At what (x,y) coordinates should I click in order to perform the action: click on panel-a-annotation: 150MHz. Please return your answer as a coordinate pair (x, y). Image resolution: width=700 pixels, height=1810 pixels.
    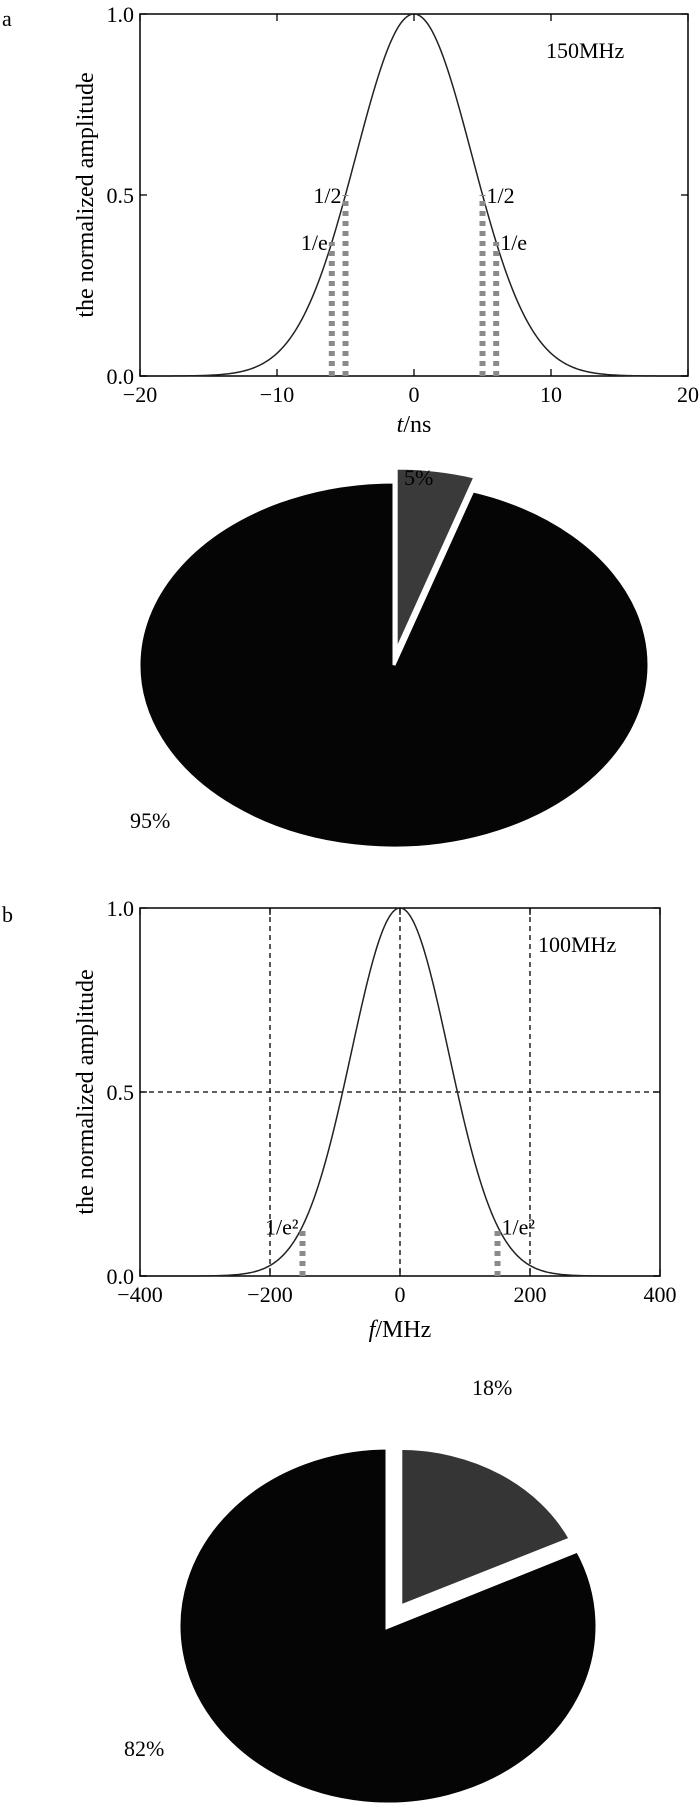
    Looking at the image, I should click on (585, 50).